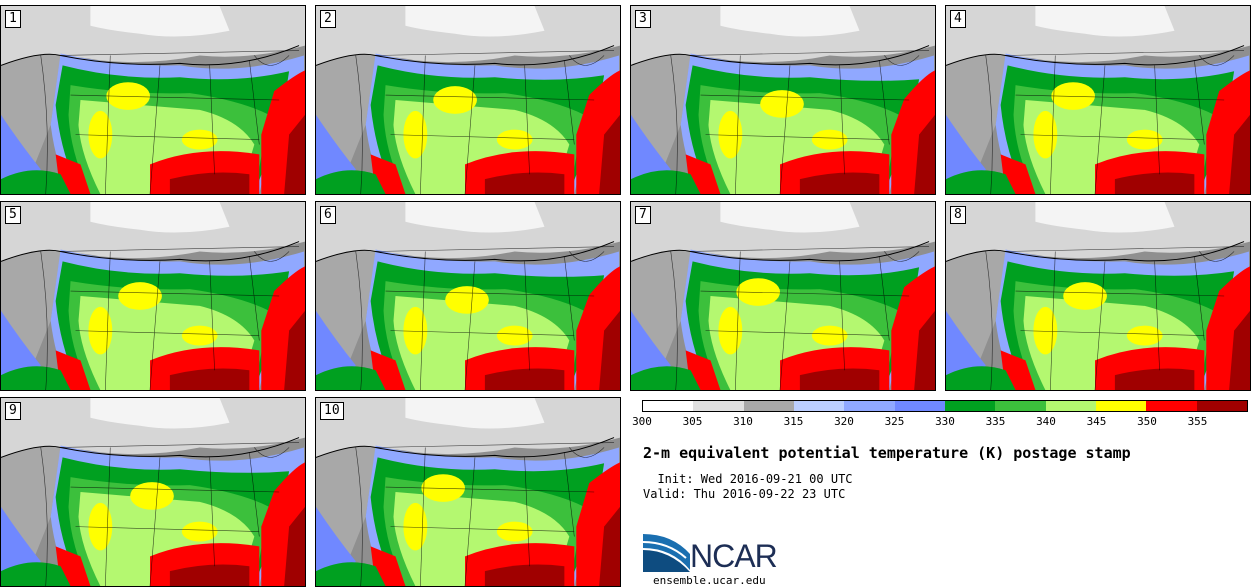 The width and height of the screenshot is (1260, 588). I want to click on ensemble-member-map: 1, so click(153, 100).